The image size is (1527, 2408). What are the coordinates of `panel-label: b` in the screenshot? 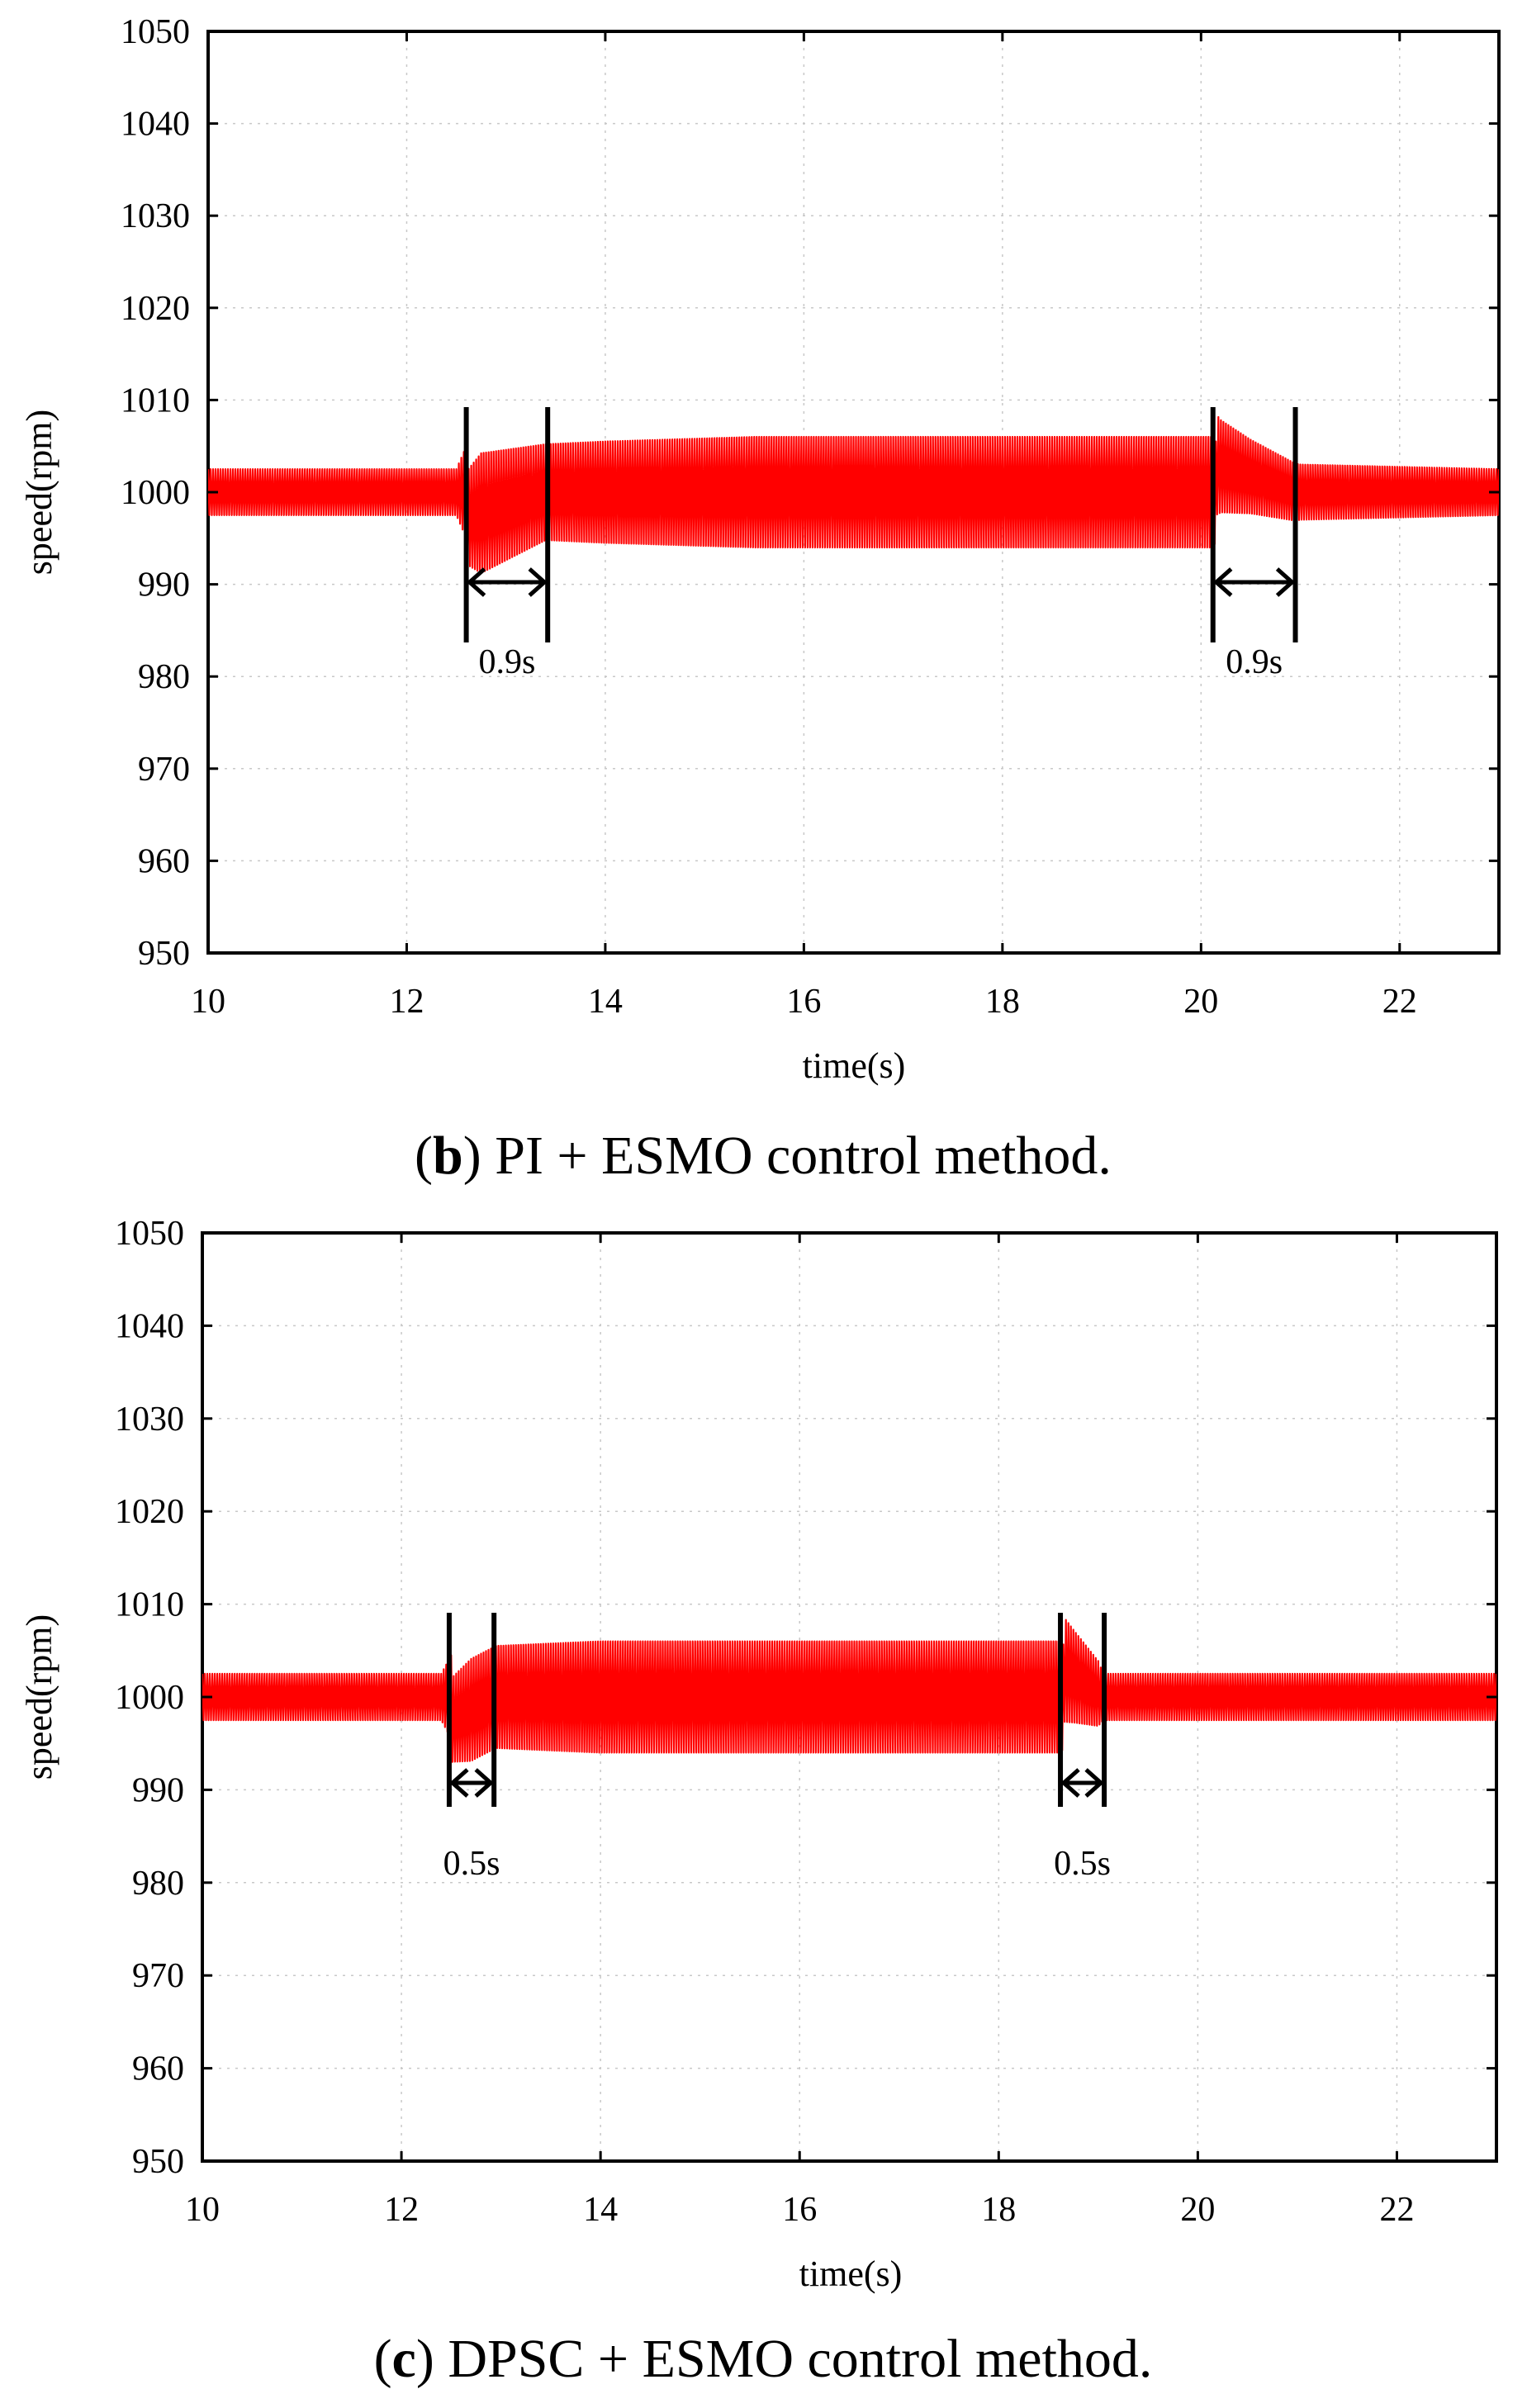 It's located at (448, 1156).